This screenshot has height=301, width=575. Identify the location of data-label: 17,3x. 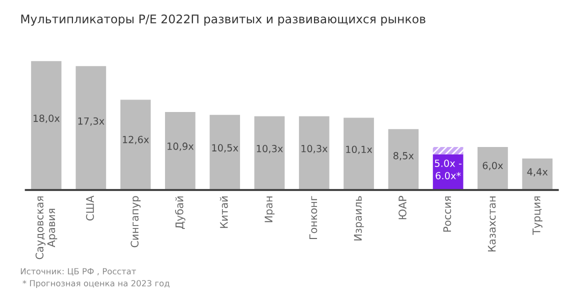
(91, 121).